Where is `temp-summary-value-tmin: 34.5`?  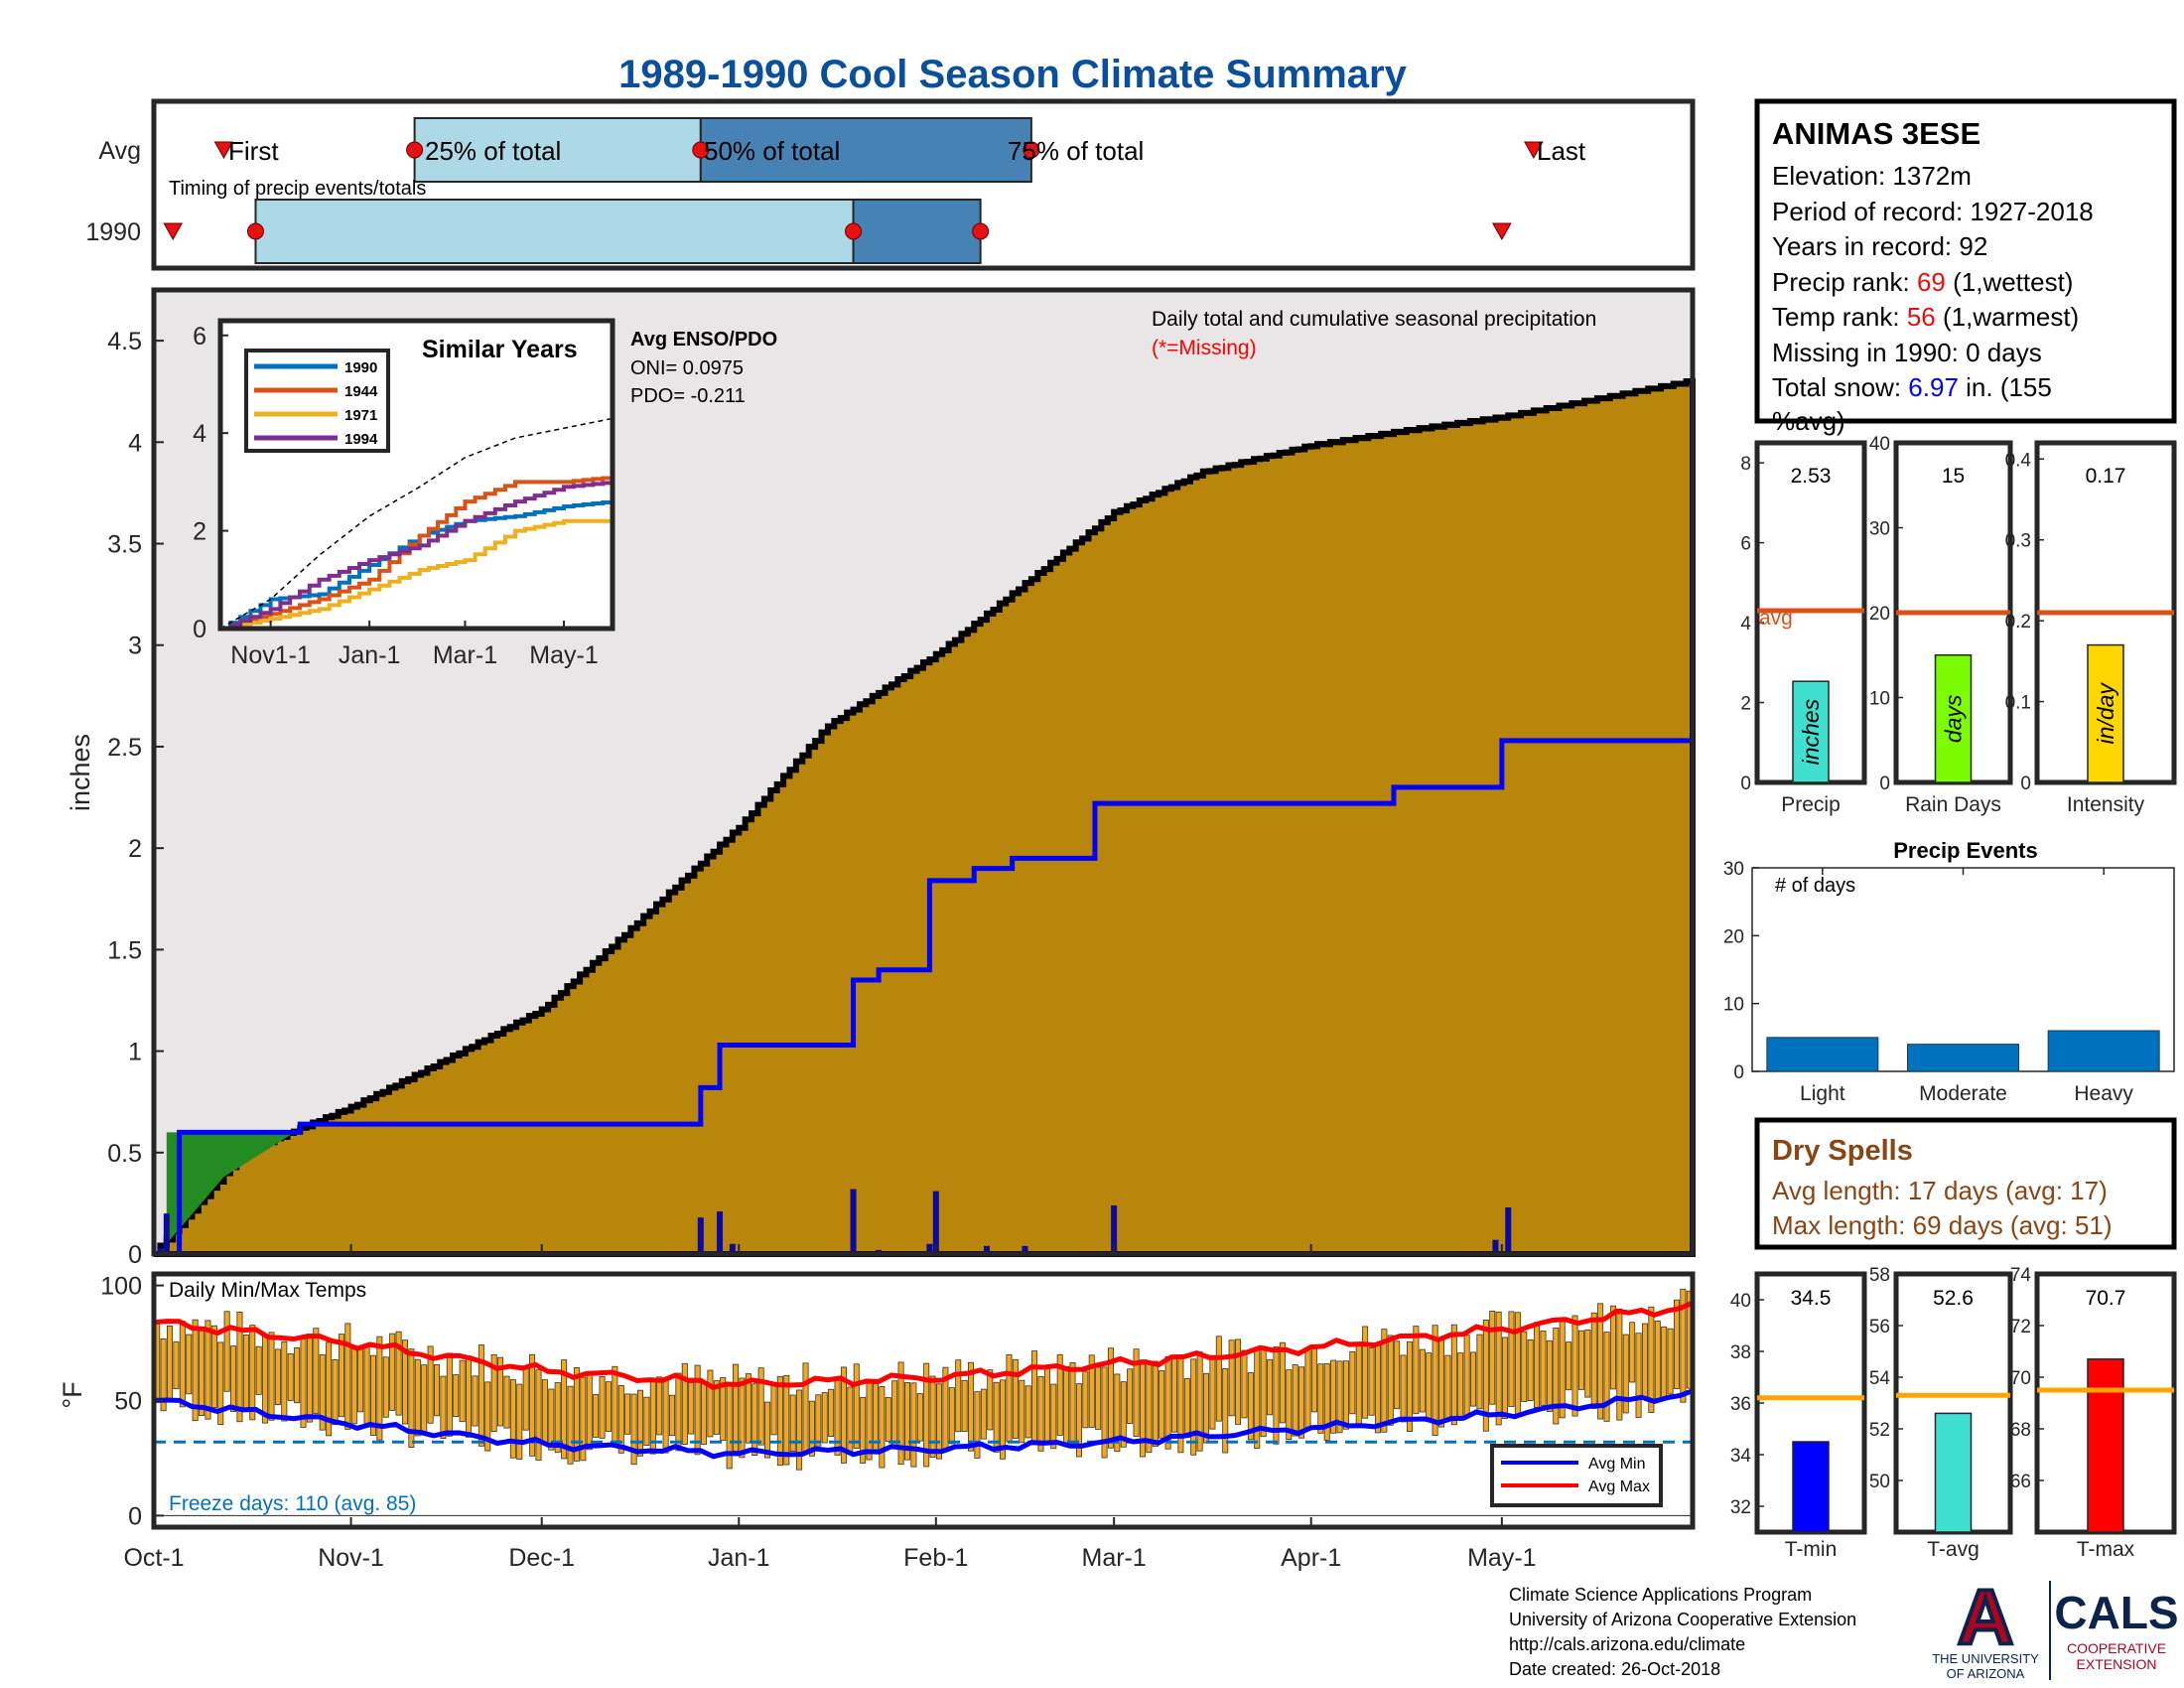 temp-summary-value-tmin: 34.5 is located at coordinates (1811, 1298).